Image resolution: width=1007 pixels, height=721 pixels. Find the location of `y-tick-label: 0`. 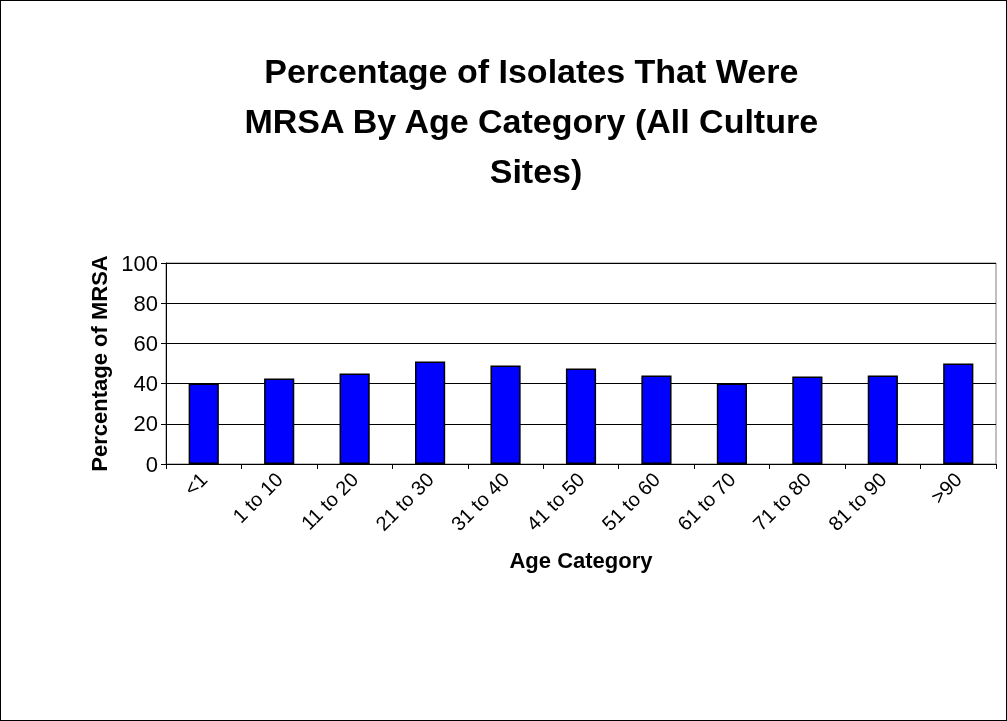

y-tick-label: 0 is located at coordinates (151, 464).